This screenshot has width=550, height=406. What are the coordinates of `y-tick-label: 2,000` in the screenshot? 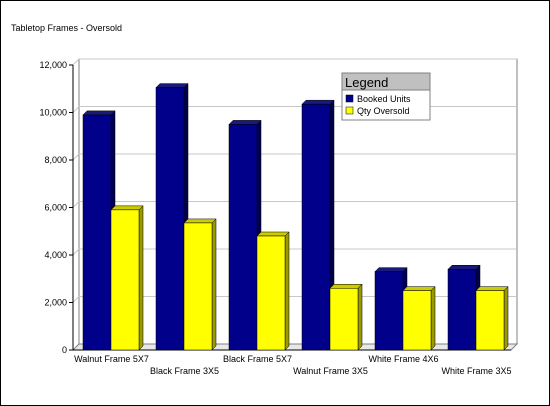 It's located at (55, 303).